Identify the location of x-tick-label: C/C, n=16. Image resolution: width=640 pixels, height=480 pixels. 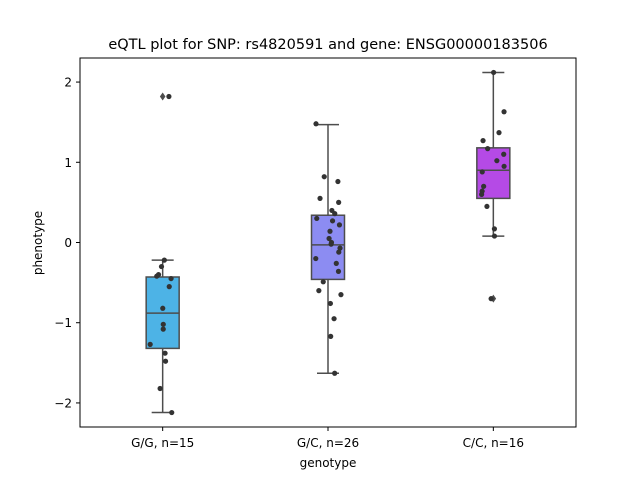
(493, 443).